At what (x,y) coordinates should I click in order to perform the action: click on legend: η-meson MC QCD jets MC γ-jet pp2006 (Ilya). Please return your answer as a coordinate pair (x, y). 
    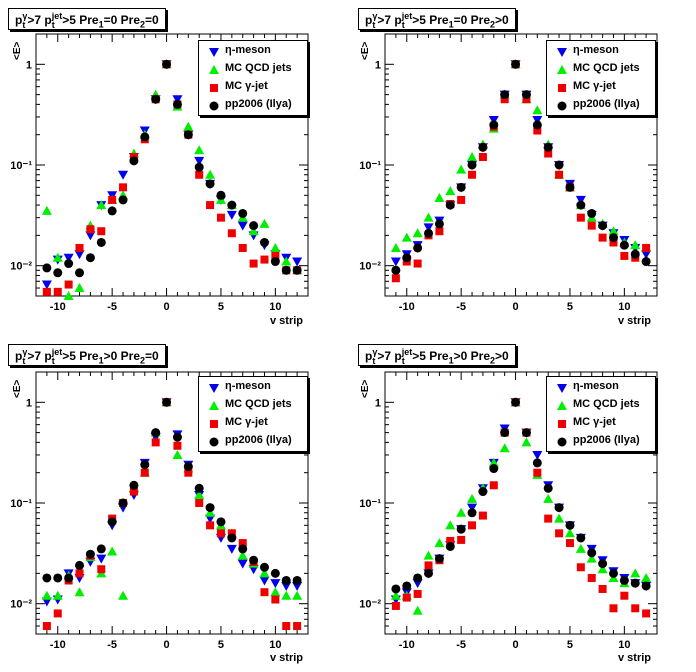
    Looking at the image, I should click on (253, 78).